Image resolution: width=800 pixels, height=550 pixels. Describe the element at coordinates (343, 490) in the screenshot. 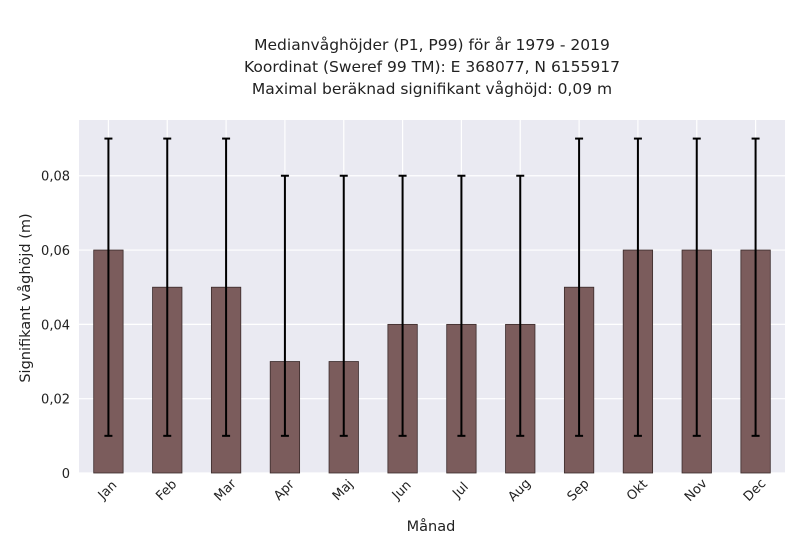

I see `x-tick-label: Maj` at that location.